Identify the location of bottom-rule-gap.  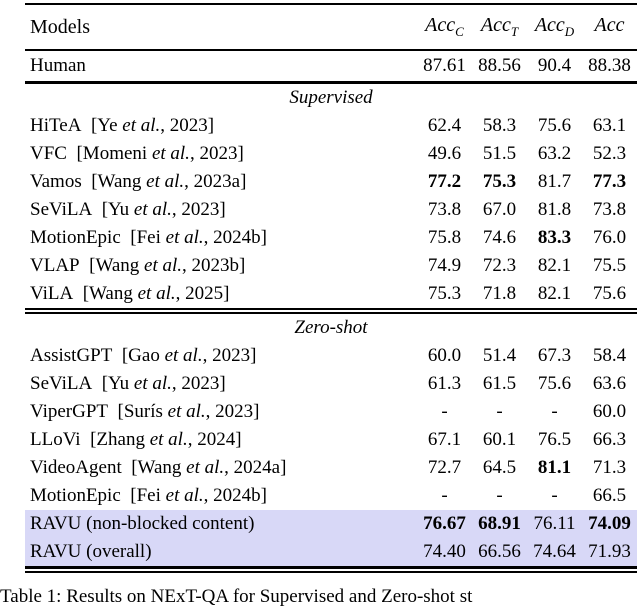
(331, 570).